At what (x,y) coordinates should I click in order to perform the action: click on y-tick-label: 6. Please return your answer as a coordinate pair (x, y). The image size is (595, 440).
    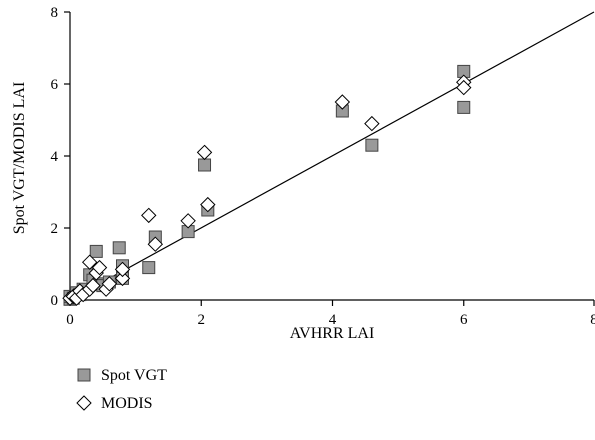
    Looking at the image, I should click on (55, 85).